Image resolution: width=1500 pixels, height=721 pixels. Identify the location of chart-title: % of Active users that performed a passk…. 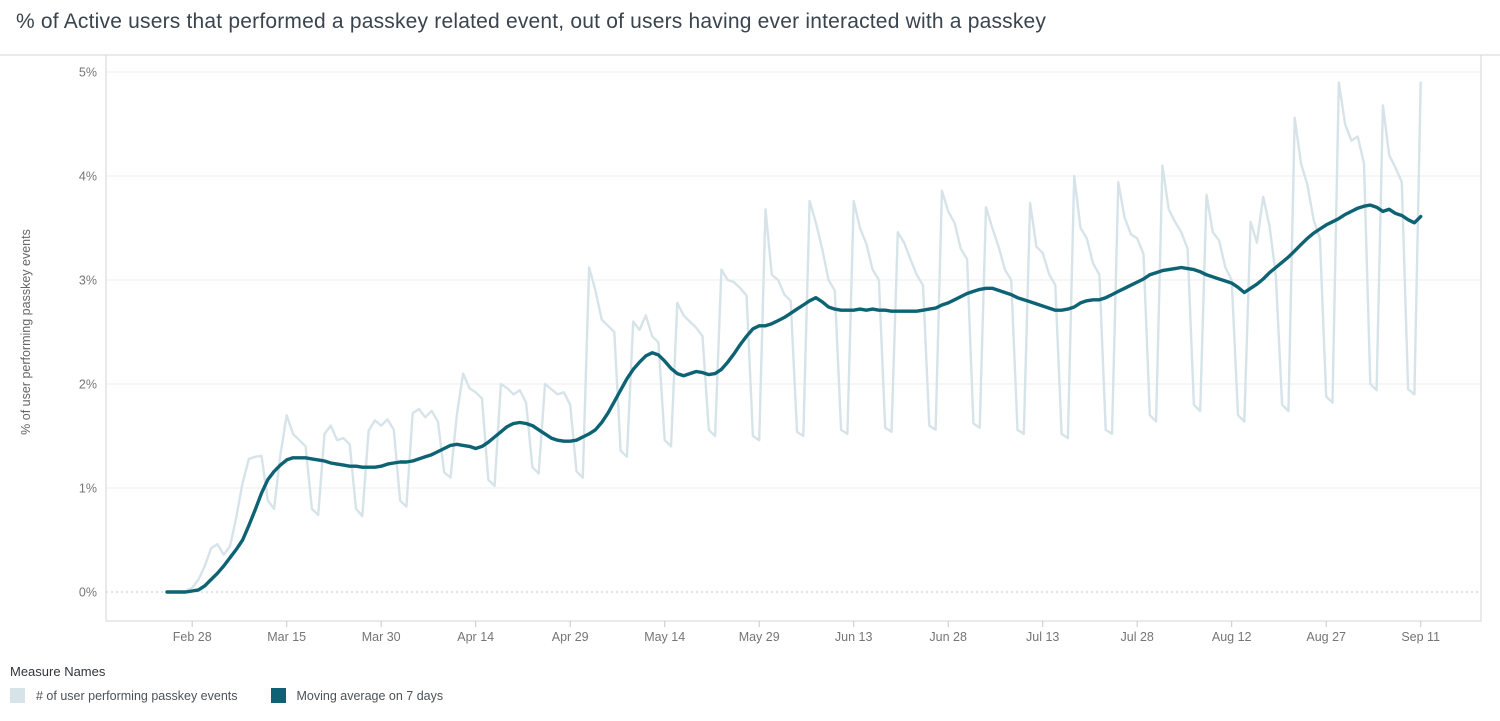
(531, 21).